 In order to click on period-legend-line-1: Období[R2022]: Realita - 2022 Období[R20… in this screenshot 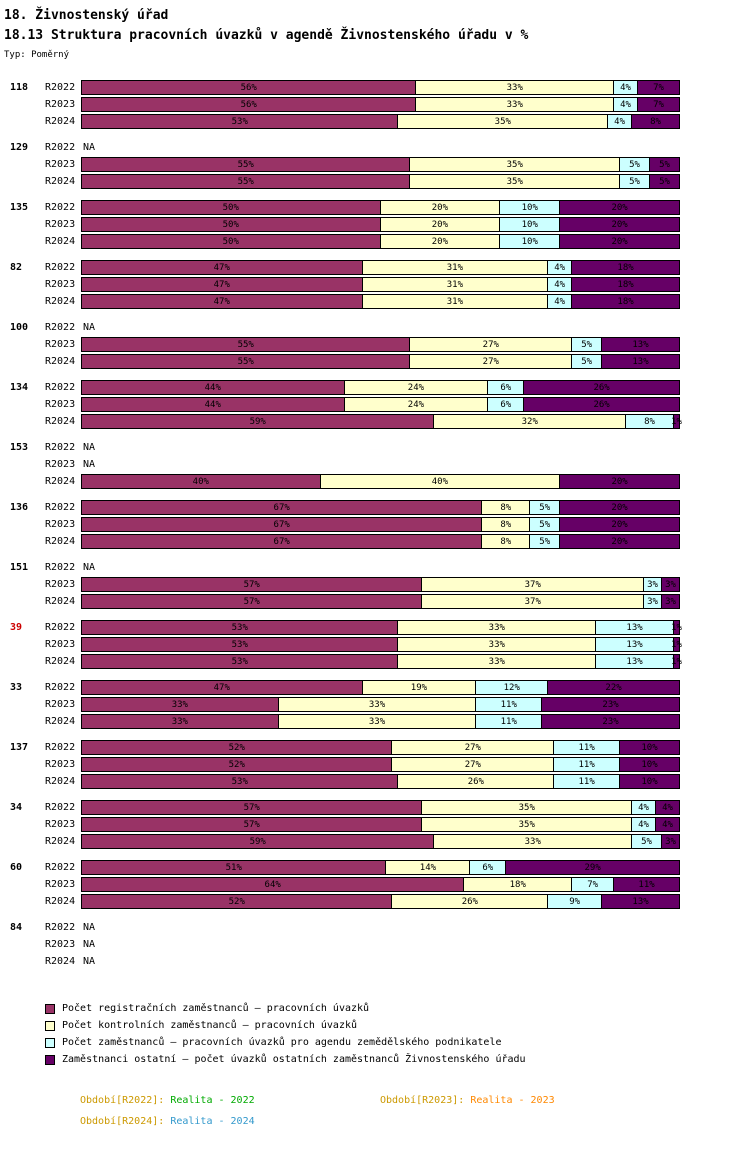, I will do `click(415, 1100)`.